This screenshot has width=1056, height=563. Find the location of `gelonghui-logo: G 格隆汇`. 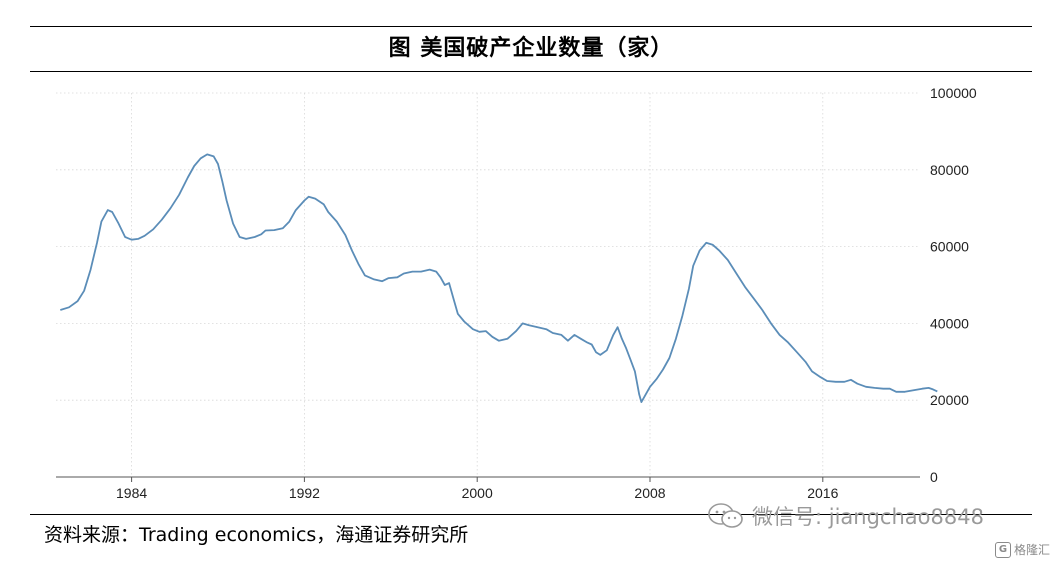

gelonghui-logo: G 格隆汇 is located at coordinates (1022, 549).